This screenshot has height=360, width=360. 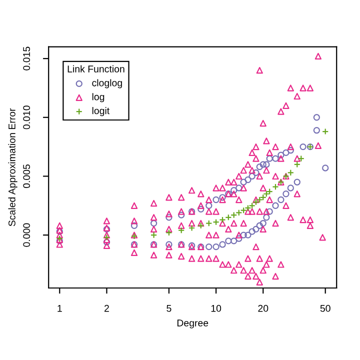 What do you see at coordinates (26, 118) in the screenshot?
I see `y-tick-label: 0.010` at bounding box center [26, 118].